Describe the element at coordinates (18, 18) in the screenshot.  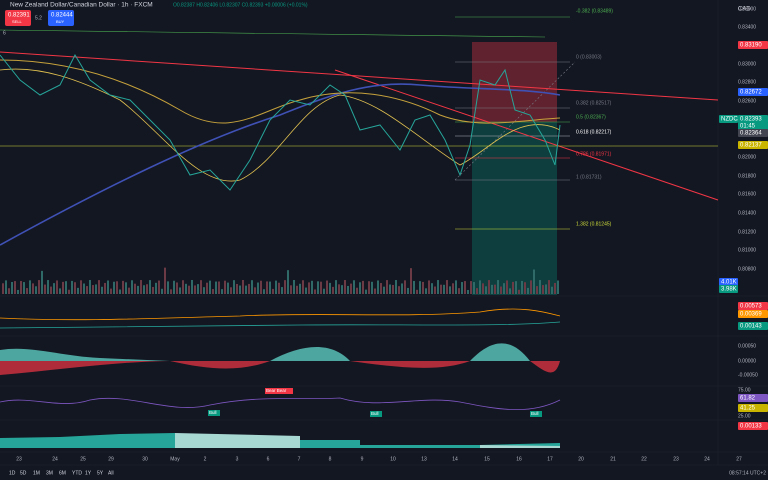
I see `sell-button` at that location.